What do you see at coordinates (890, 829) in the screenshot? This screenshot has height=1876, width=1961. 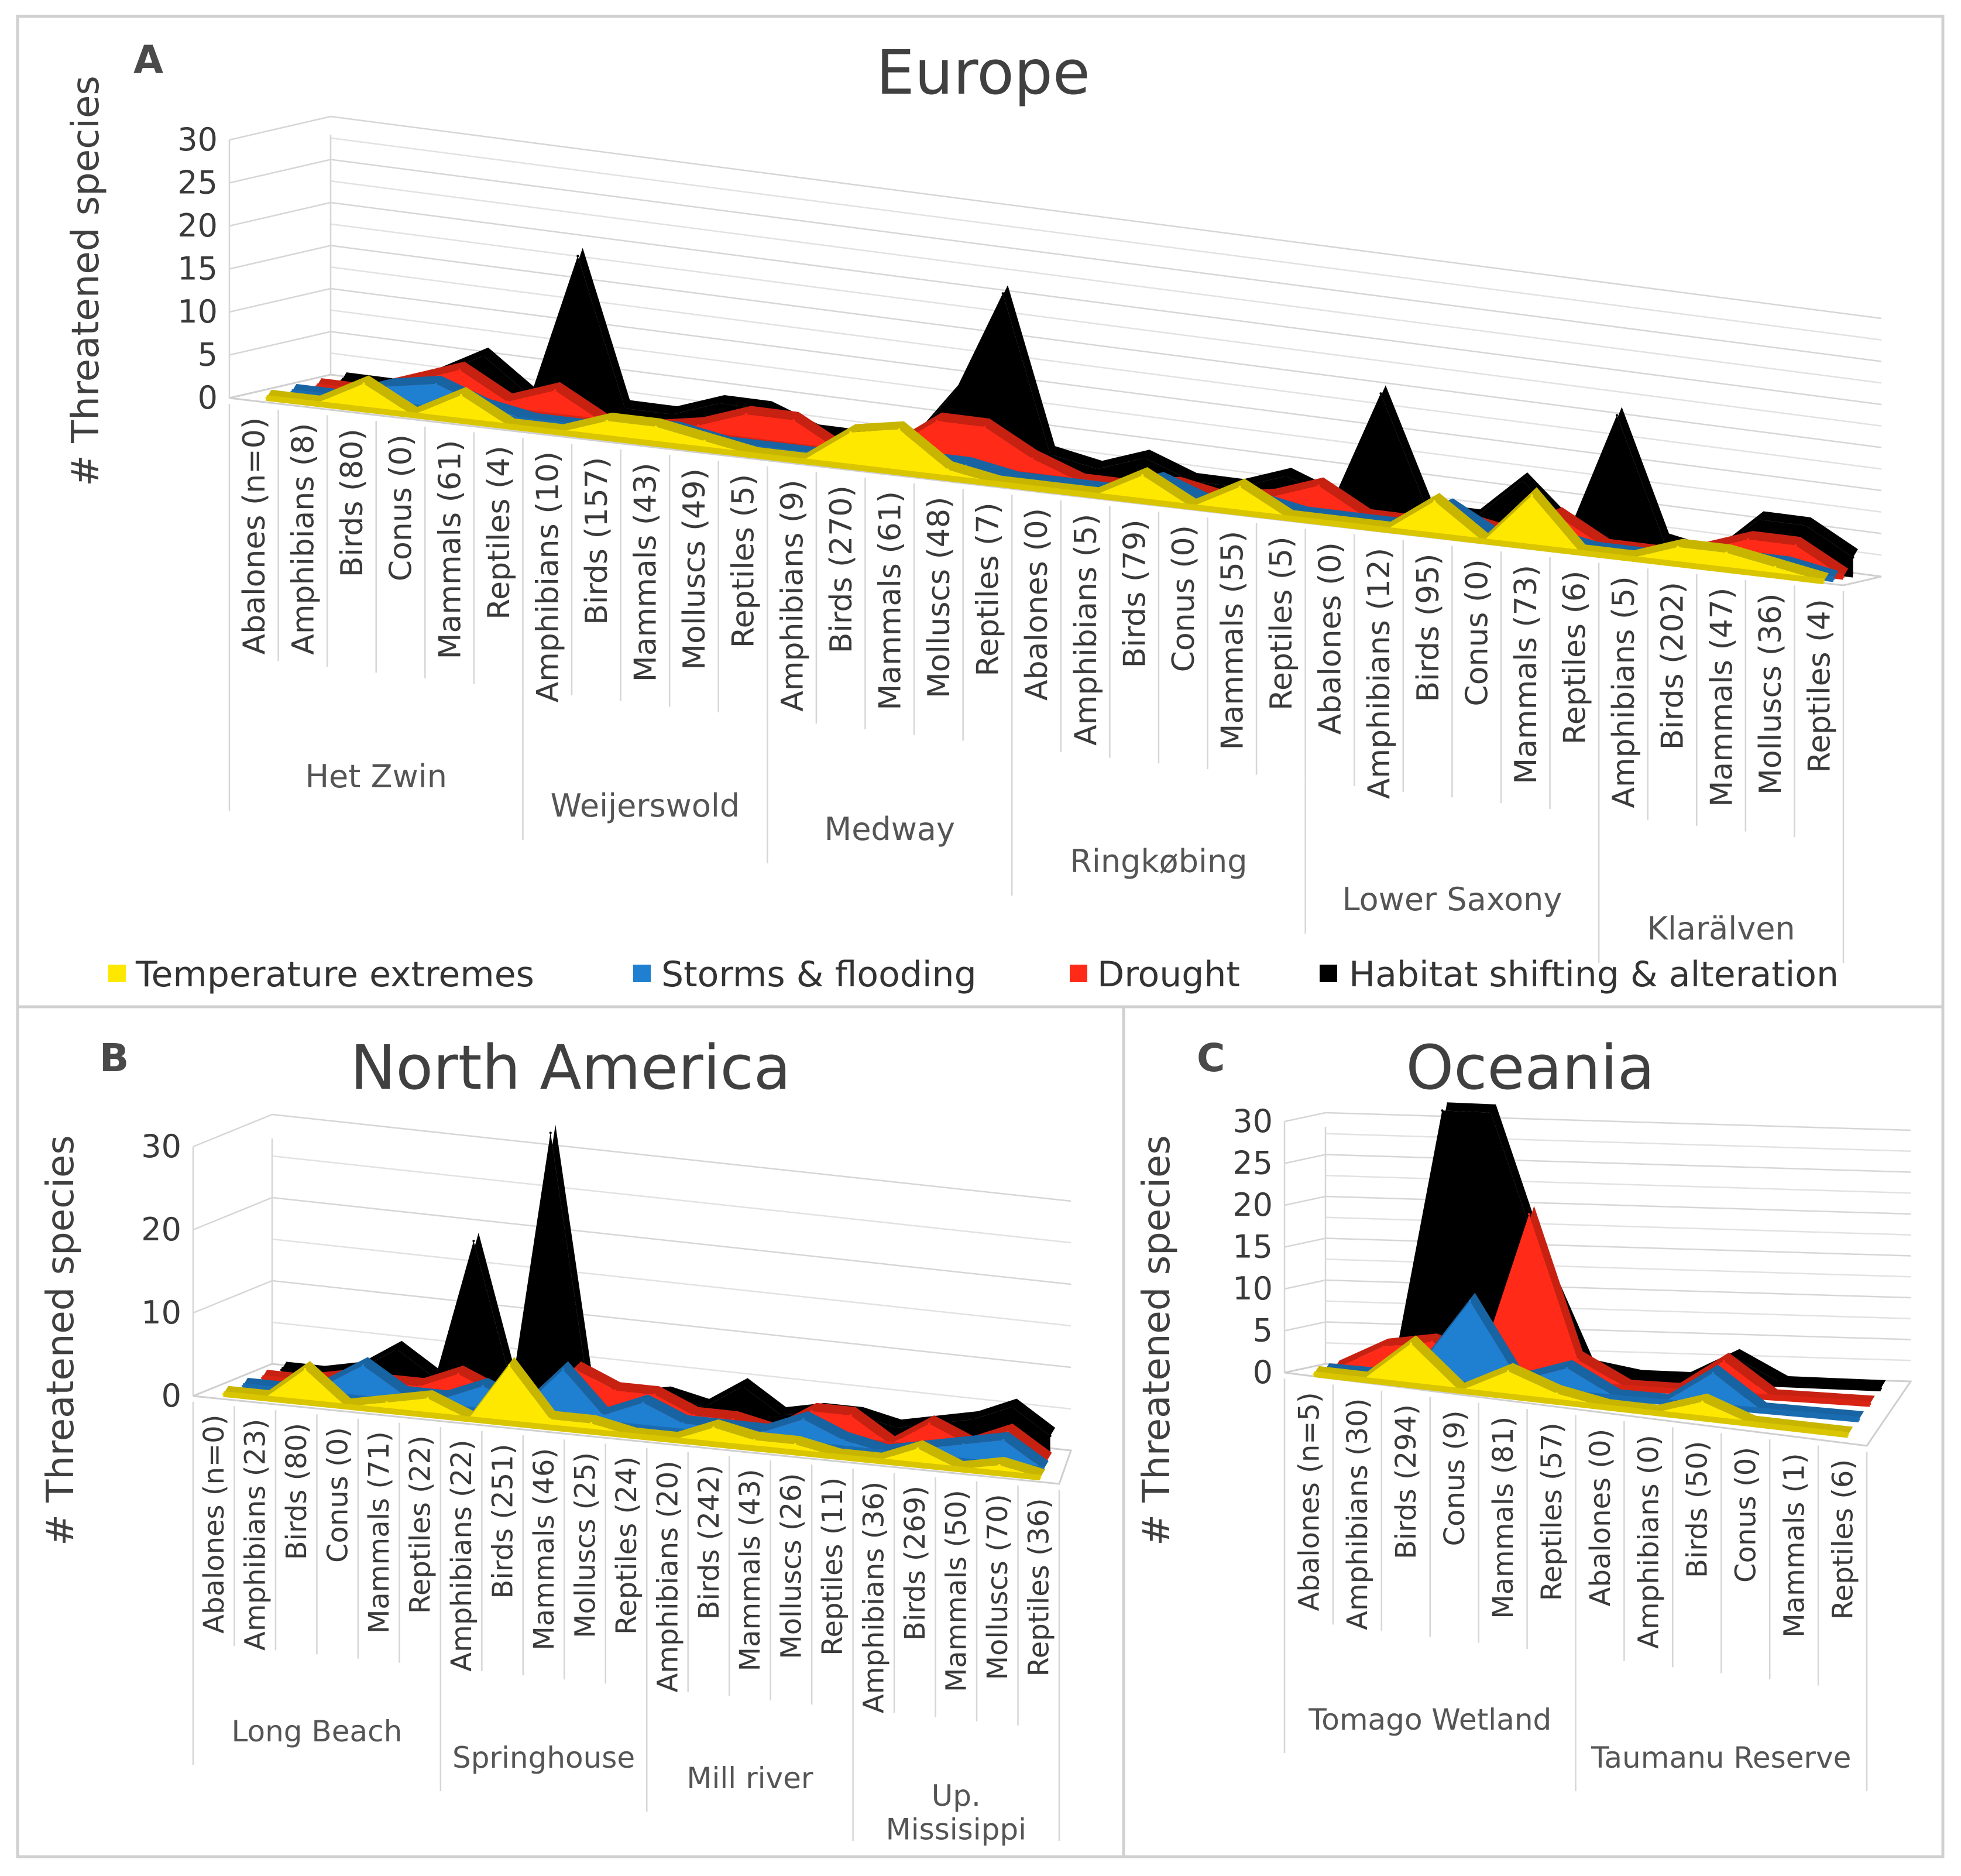 I see `panel-a-group-label-medway: Medway` at bounding box center [890, 829].